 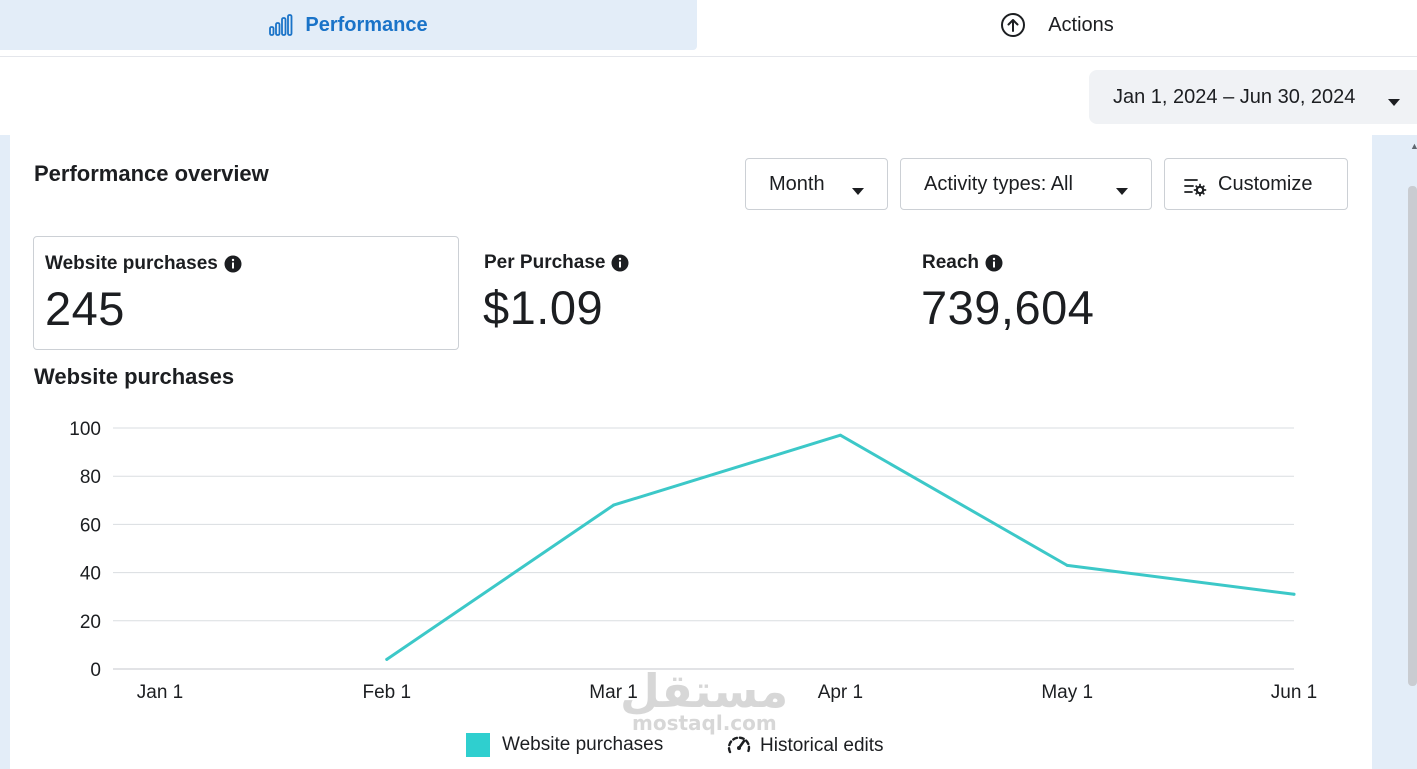 What do you see at coordinates (160, 692) in the screenshot?
I see `x-tick-label: Jan 1` at bounding box center [160, 692].